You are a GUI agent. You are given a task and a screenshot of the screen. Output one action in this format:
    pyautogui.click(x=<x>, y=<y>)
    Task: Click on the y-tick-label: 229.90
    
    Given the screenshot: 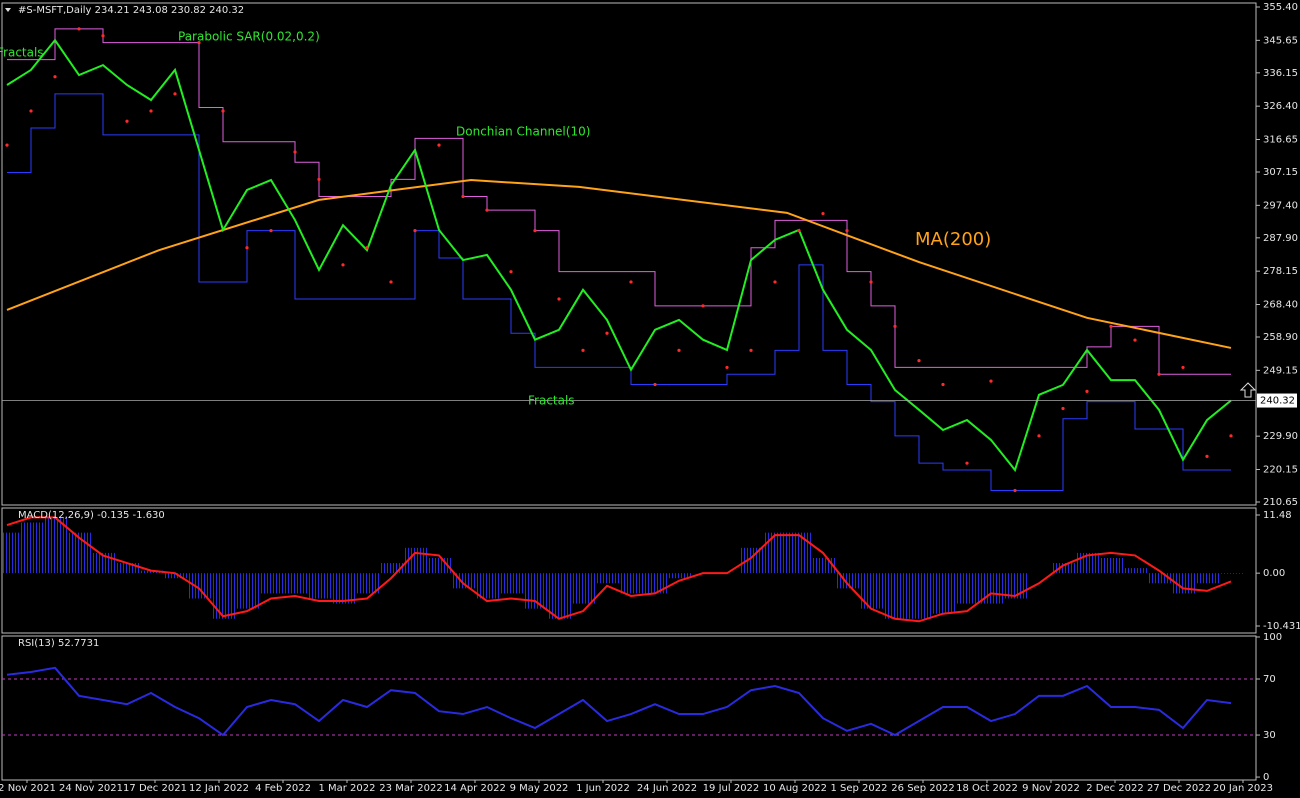 What is the action you would take?
    pyautogui.click(x=1280, y=436)
    